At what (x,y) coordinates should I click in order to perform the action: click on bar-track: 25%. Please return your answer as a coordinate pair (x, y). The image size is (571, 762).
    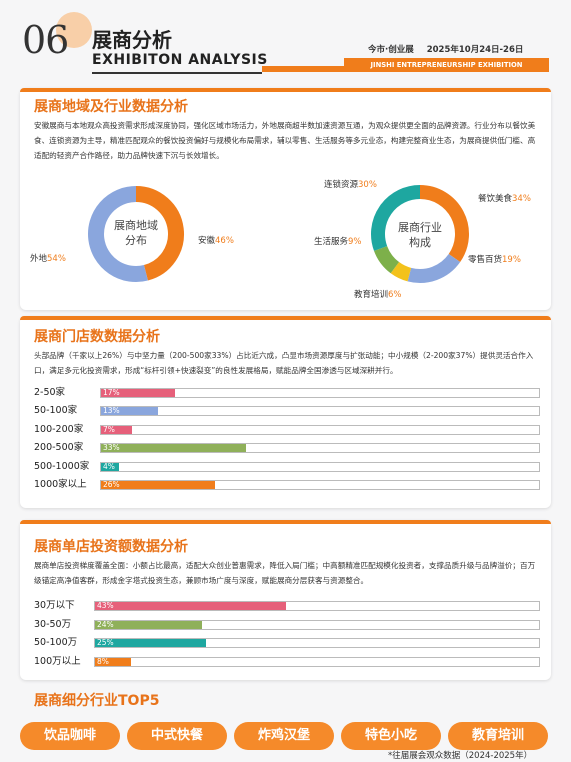
    Looking at the image, I should click on (317, 643).